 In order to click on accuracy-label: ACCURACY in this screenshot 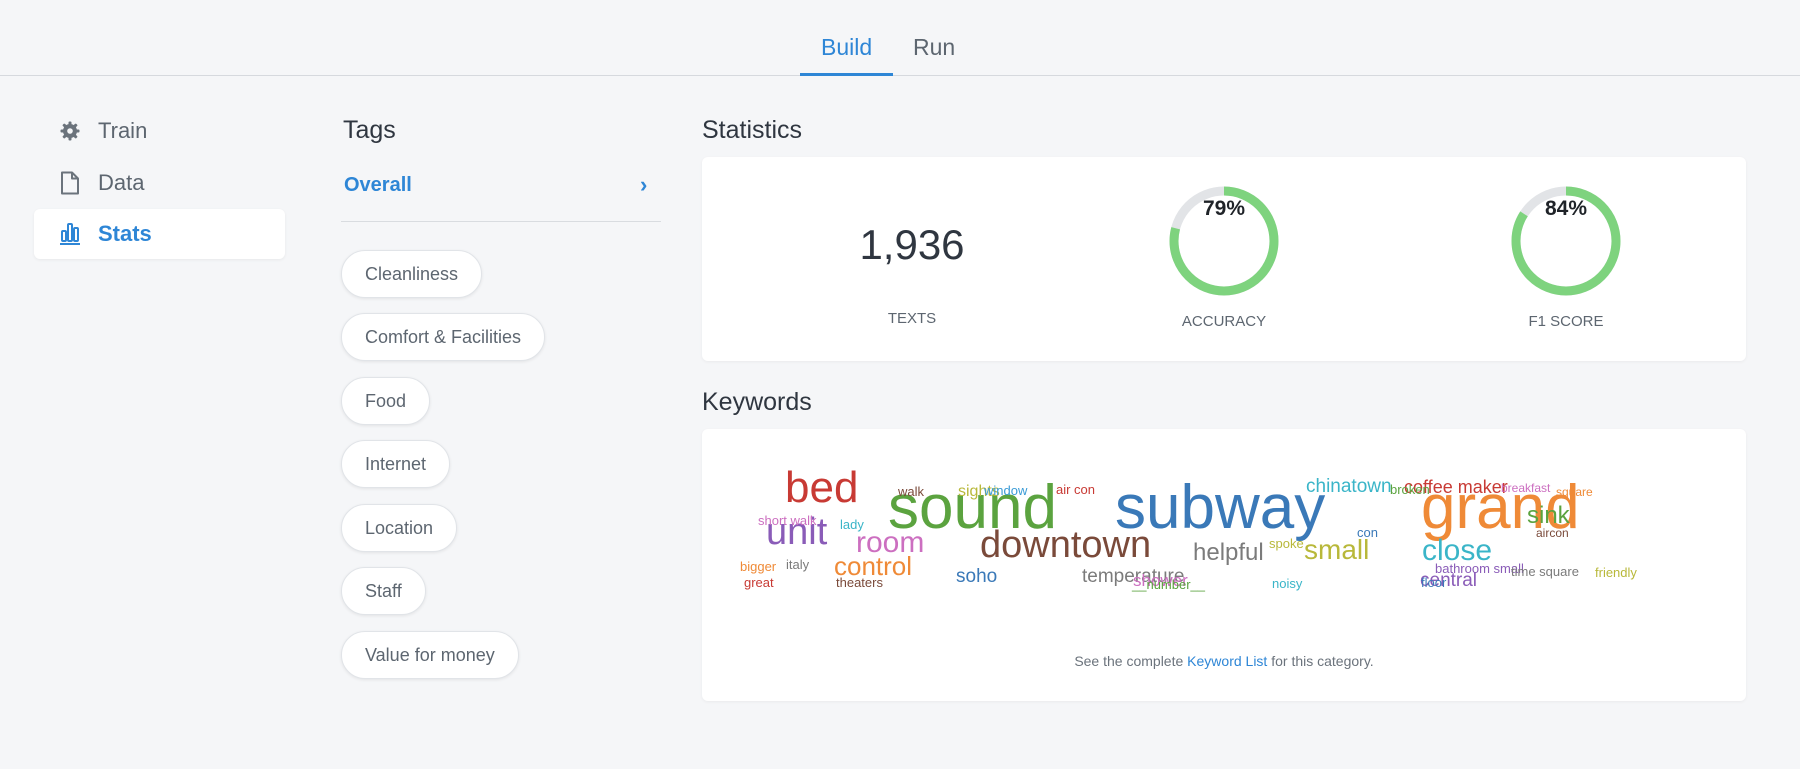, I will do `click(1224, 321)`.